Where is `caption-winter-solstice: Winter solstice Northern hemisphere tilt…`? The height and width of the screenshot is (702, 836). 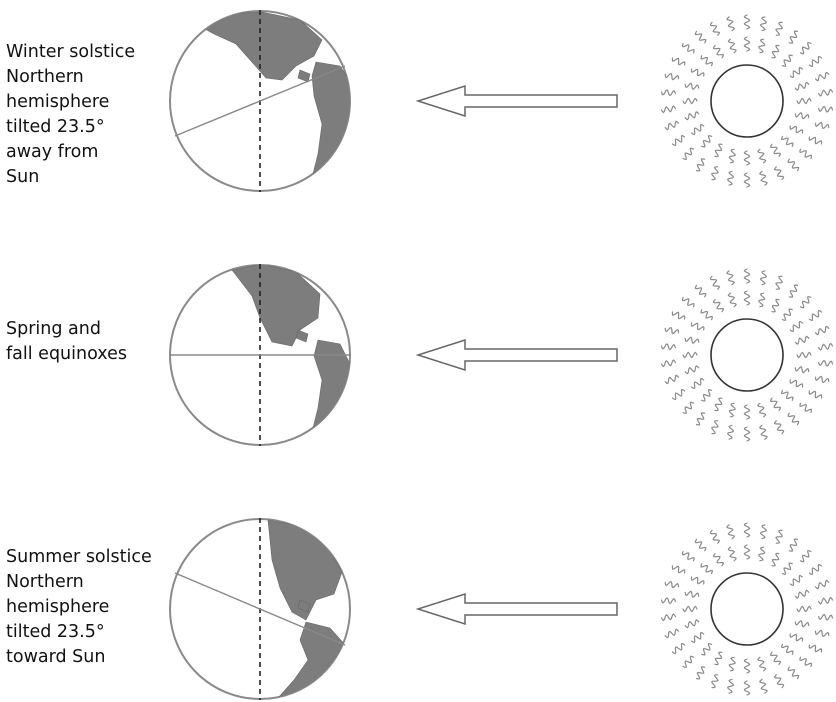
caption-winter-solstice: Winter solstice Northern hemisphere tilt… is located at coordinates (71, 114).